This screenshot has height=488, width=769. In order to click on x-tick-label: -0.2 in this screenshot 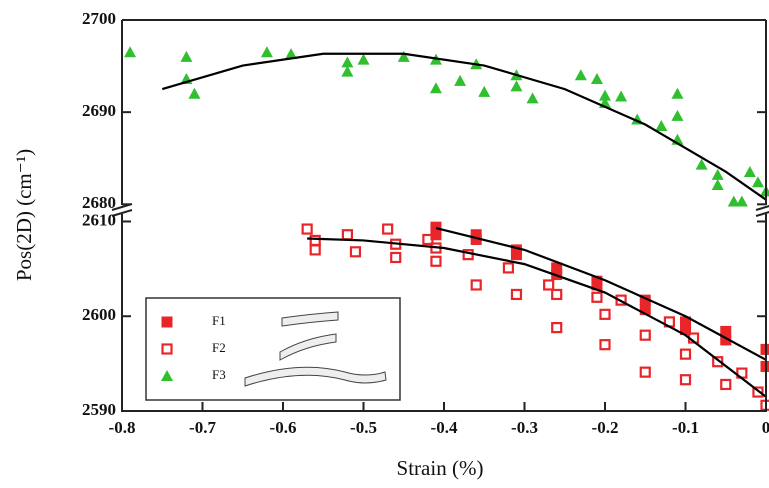, I will do `click(605, 427)`.